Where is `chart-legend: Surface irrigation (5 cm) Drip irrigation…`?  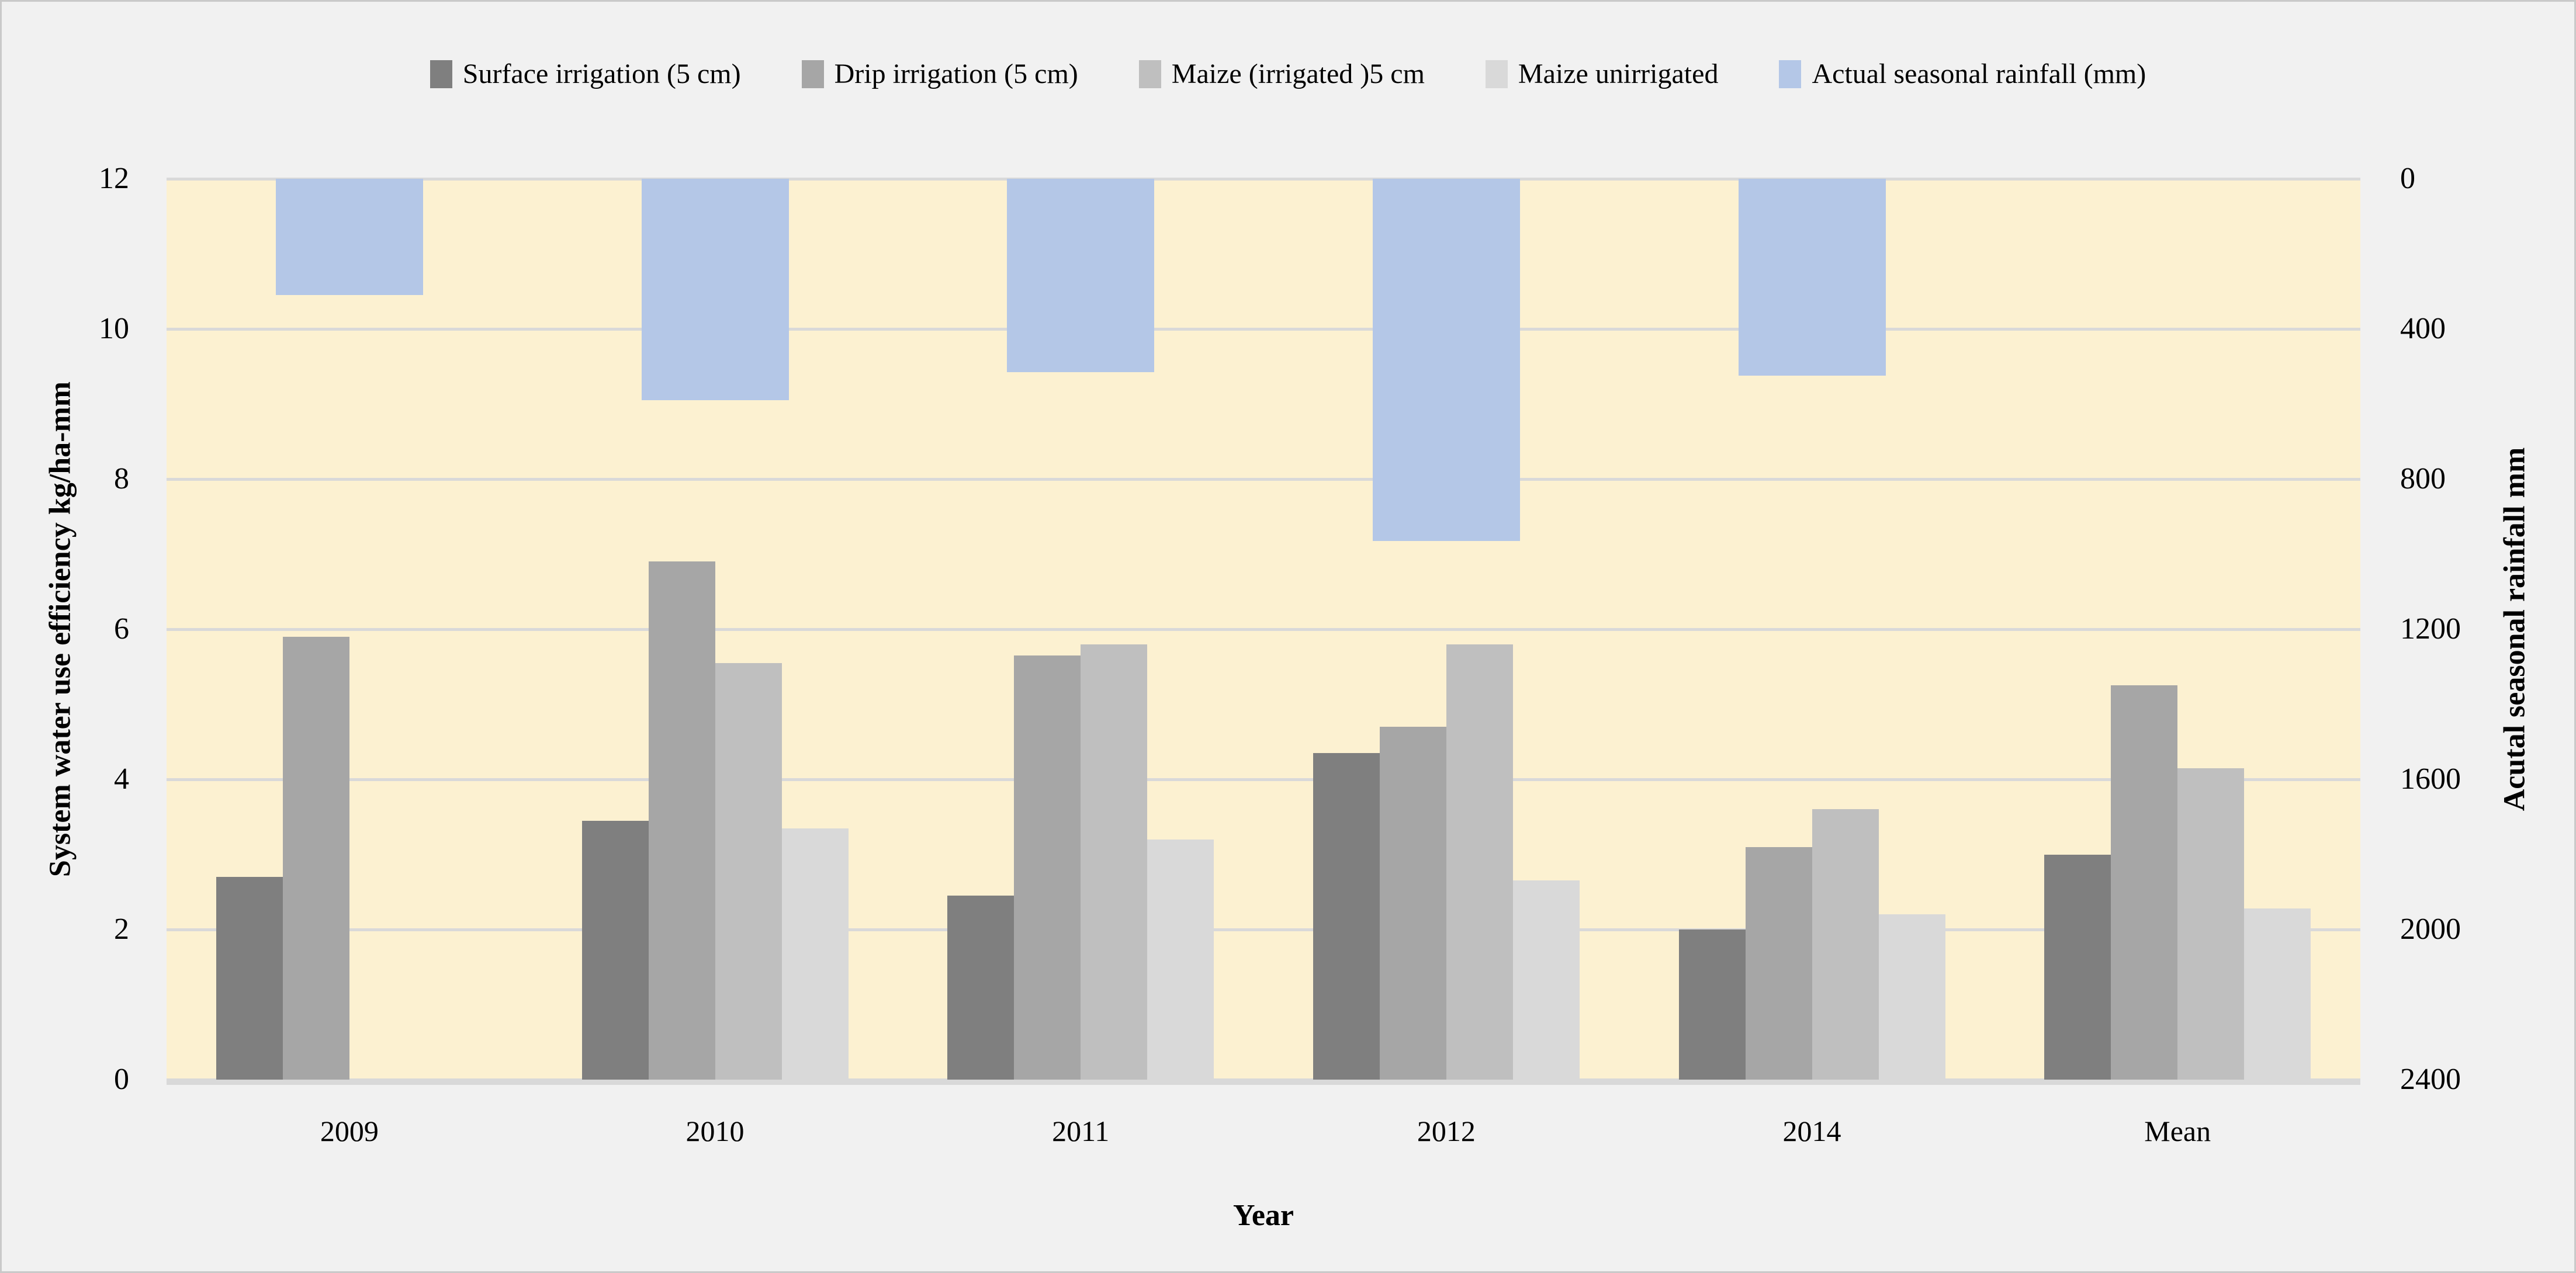 chart-legend: Surface irrigation (5 cm) Drip irrigation… is located at coordinates (1288, 74).